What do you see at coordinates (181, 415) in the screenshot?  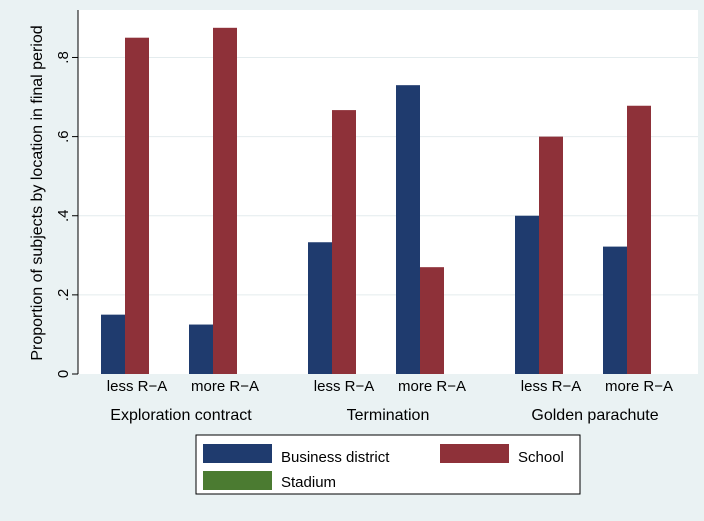 I see `group-label: Exploration contract` at bounding box center [181, 415].